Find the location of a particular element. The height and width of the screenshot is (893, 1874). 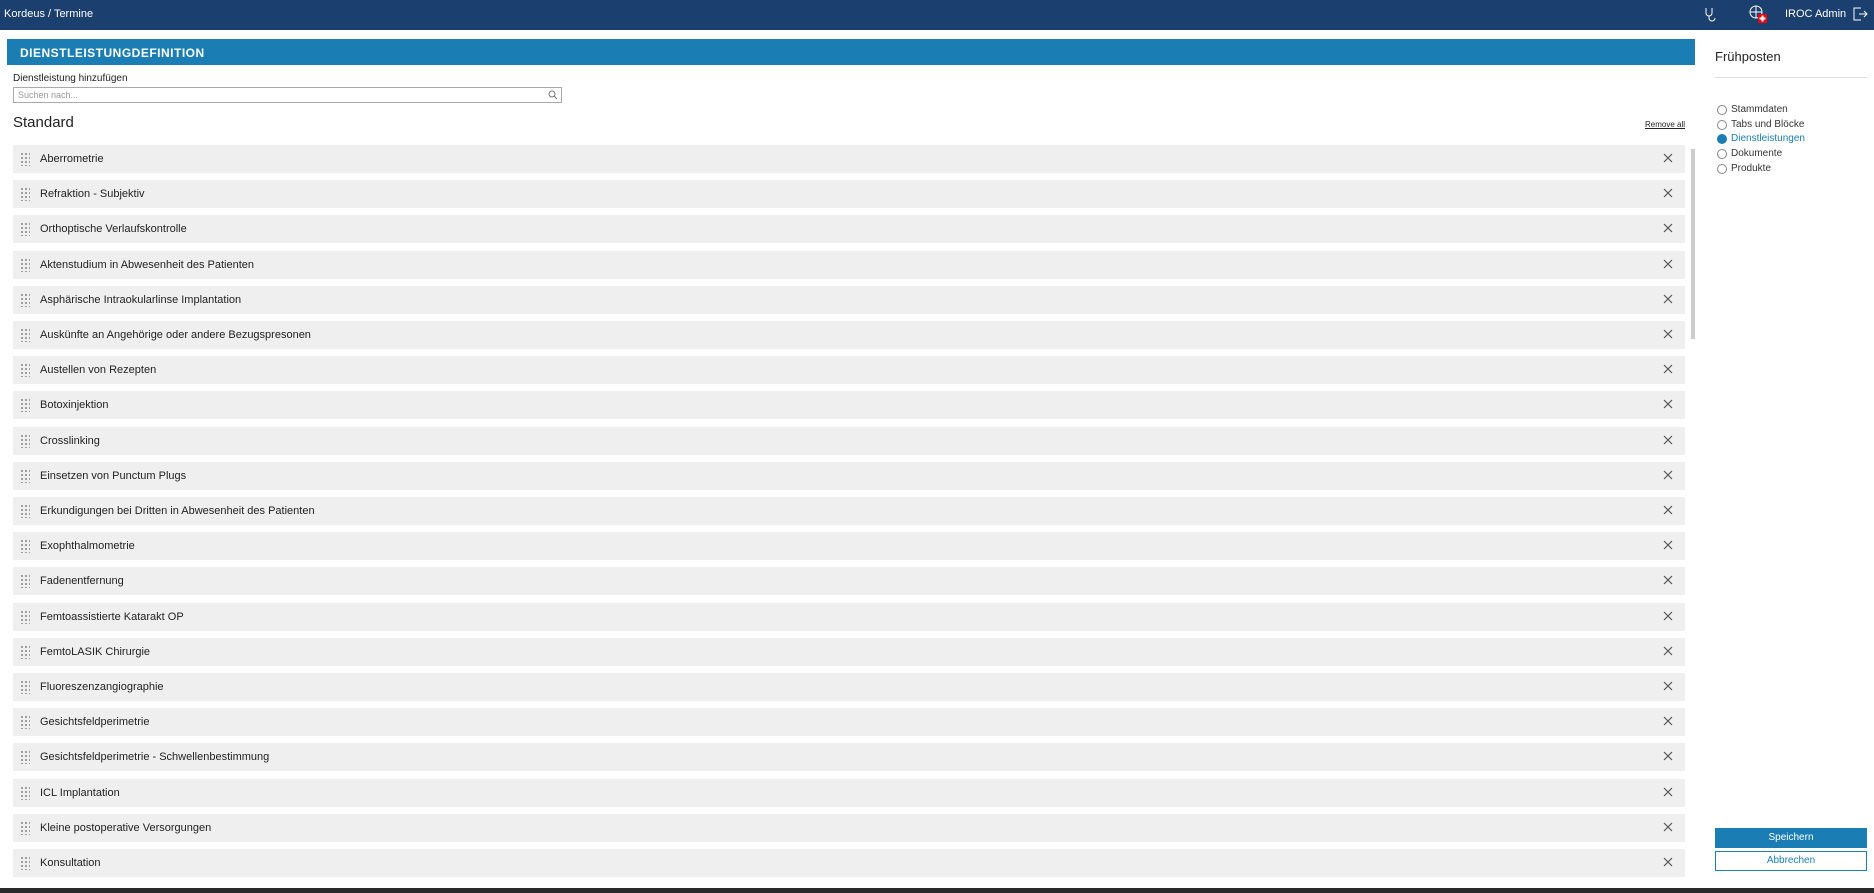

service-item: Exophthalmometrie is located at coordinates (849, 546).